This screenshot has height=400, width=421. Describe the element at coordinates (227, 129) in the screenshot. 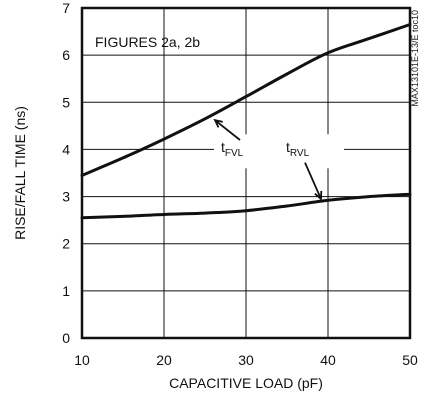

I see `series-arrow-tfvl` at that location.